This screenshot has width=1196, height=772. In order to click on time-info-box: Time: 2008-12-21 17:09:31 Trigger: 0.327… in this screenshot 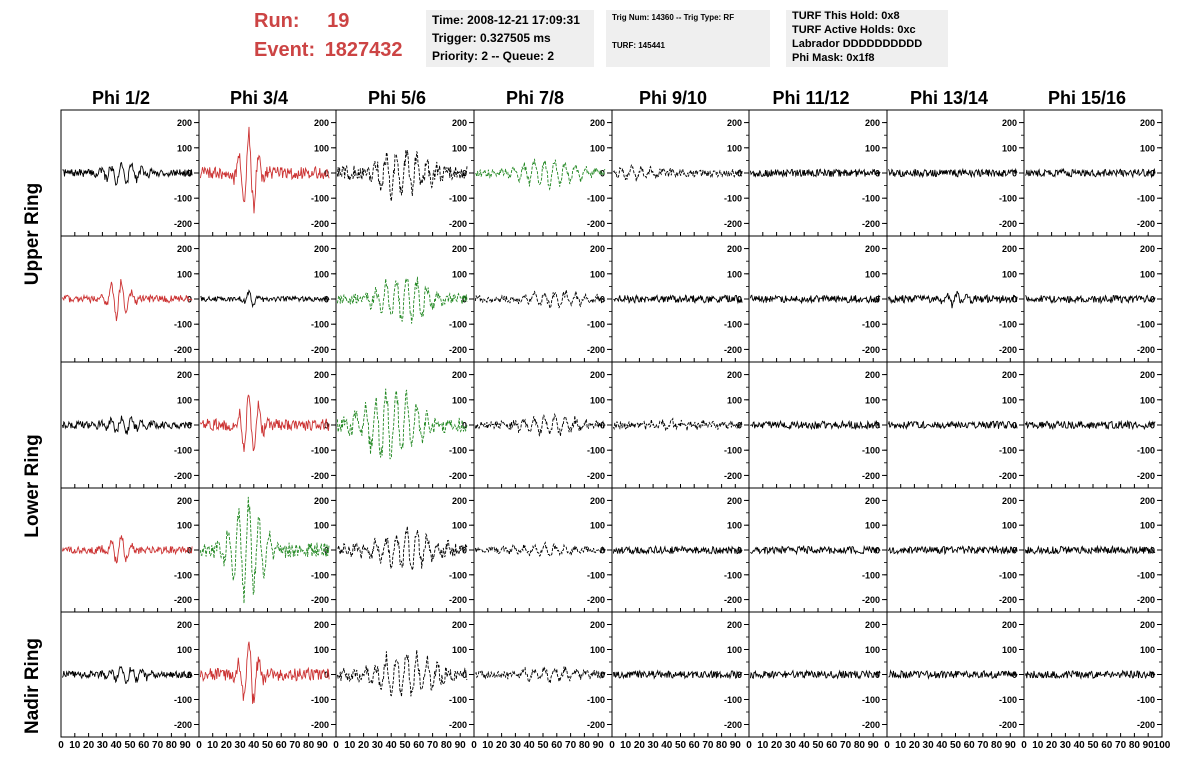, I will do `click(510, 38)`.